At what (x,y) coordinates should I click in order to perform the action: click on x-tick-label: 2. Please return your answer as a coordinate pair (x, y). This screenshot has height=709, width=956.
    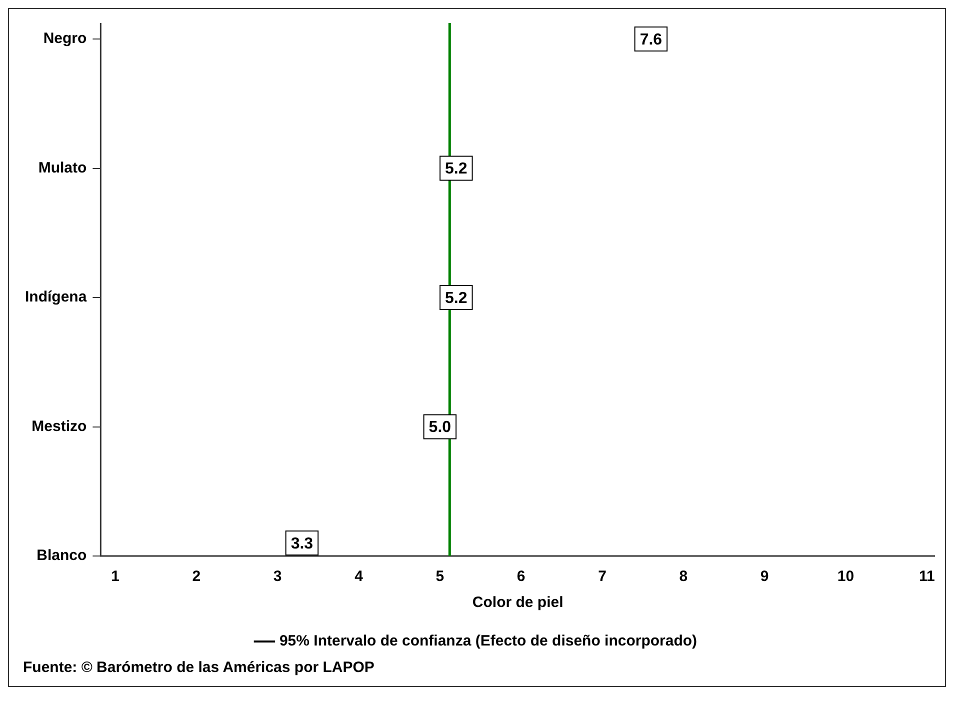
    Looking at the image, I should click on (196, 577).